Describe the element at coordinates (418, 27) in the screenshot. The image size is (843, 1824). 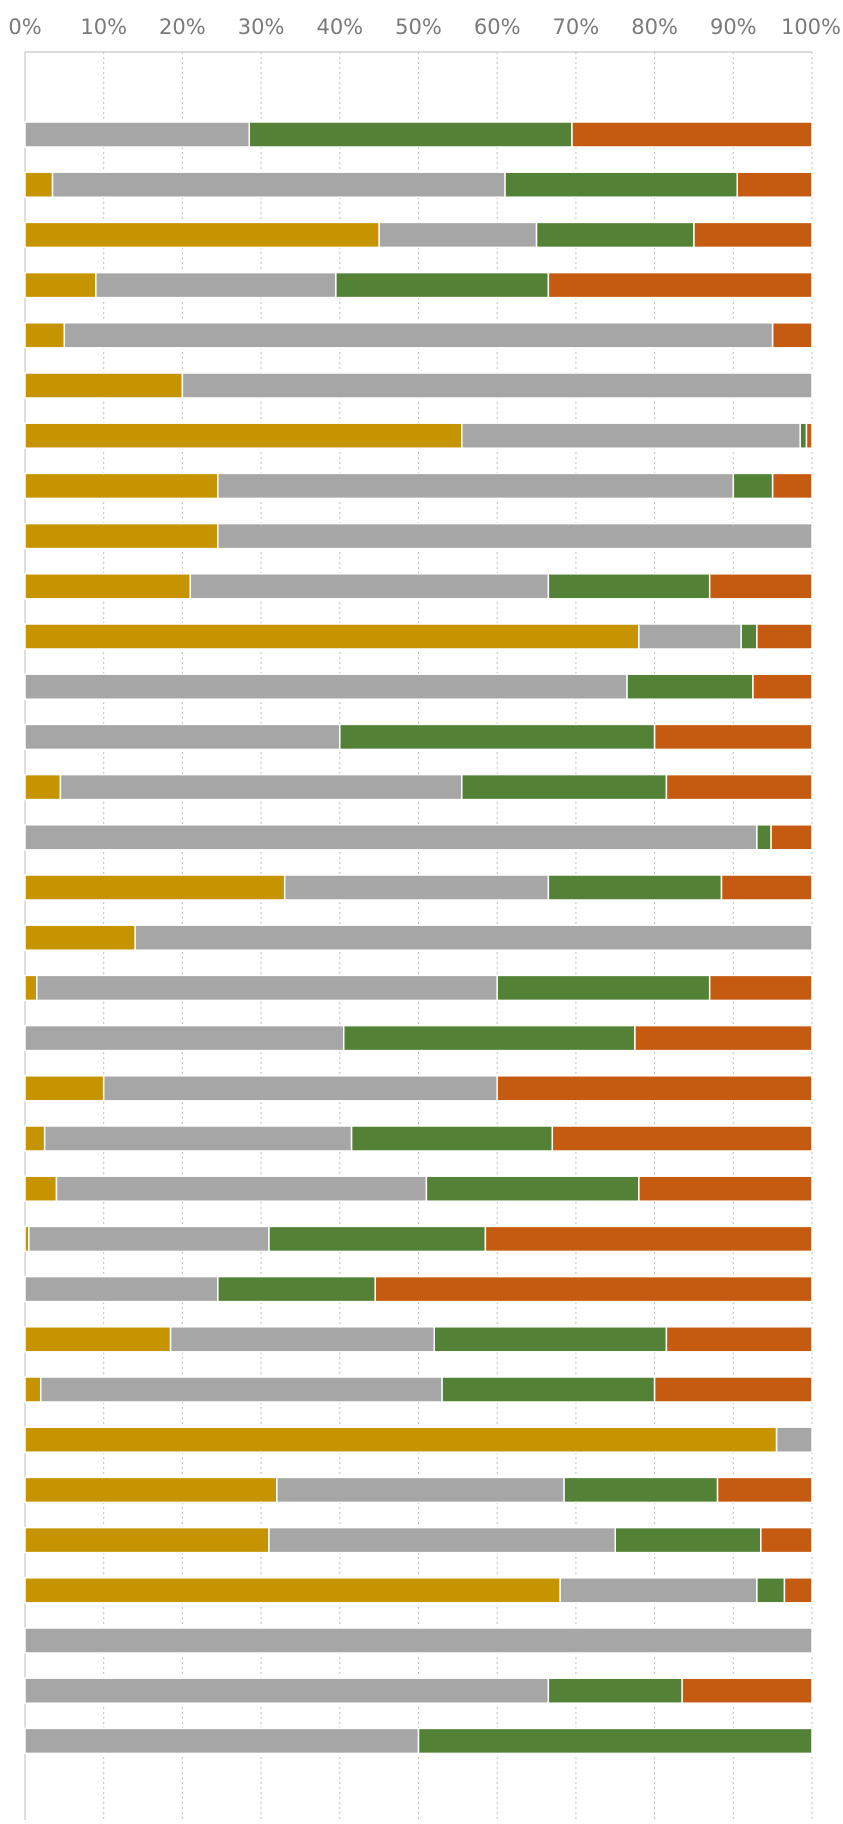
I see `x-tick-label: 50%` at that location.